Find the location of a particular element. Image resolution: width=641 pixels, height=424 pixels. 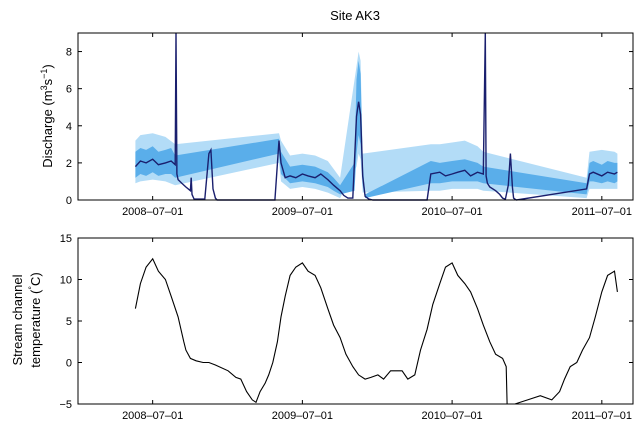

discharge-ylabel-sup2: −1 is located at coordinates (44, 74).